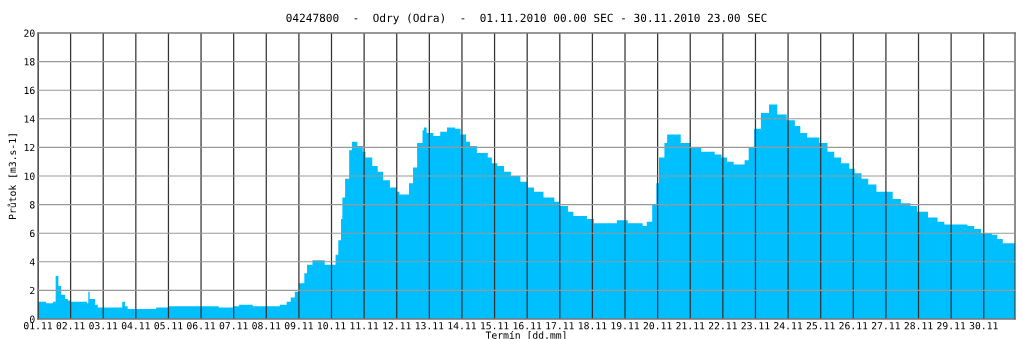 This screenshot has height=339, width=1023. What do you see at coordinates (29, 176) in the screenshot?
I see `y-tick-label: 10` at bounding box center [29, 176].